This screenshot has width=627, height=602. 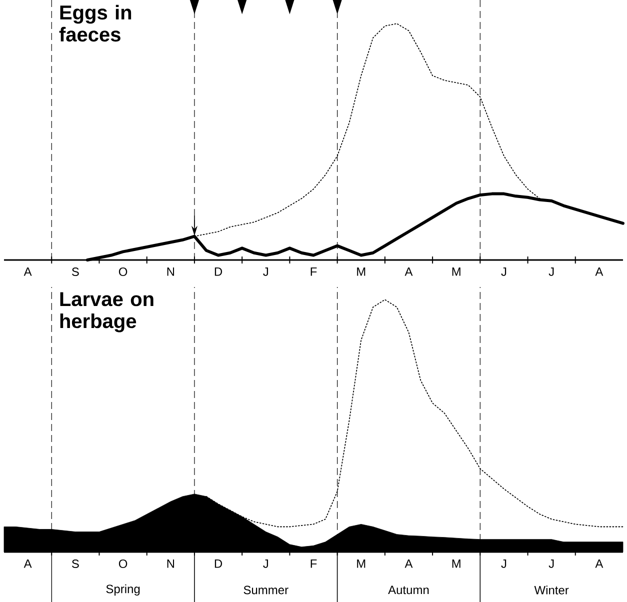 I want to click on text: Spring, so click(x=123, y=590).